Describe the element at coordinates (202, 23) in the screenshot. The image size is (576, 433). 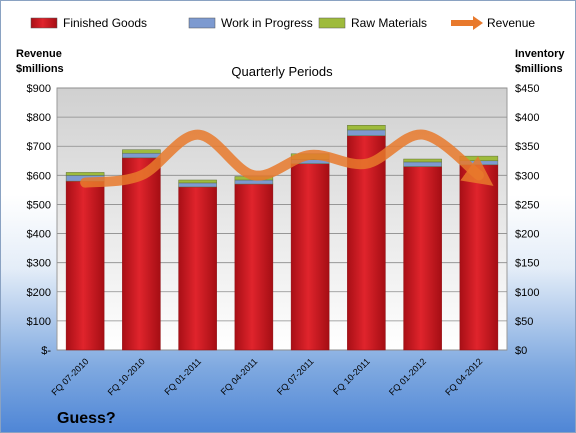
I see `legend-swatch-work-in-progress` at that location.